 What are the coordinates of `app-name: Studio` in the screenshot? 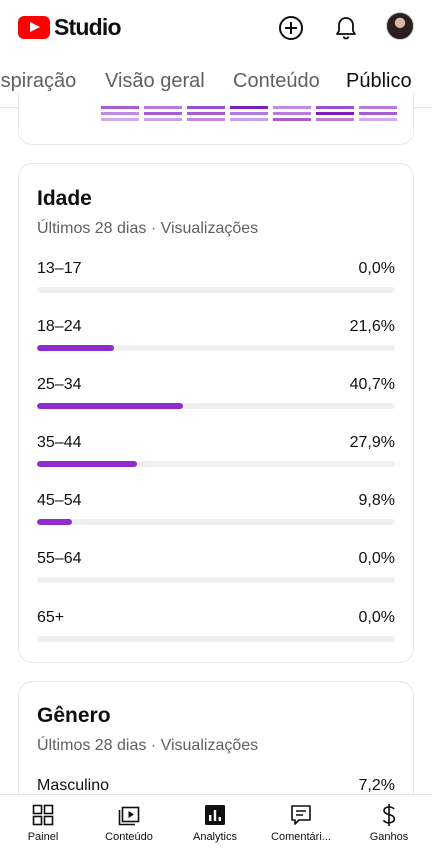 It's located at (88, 27).